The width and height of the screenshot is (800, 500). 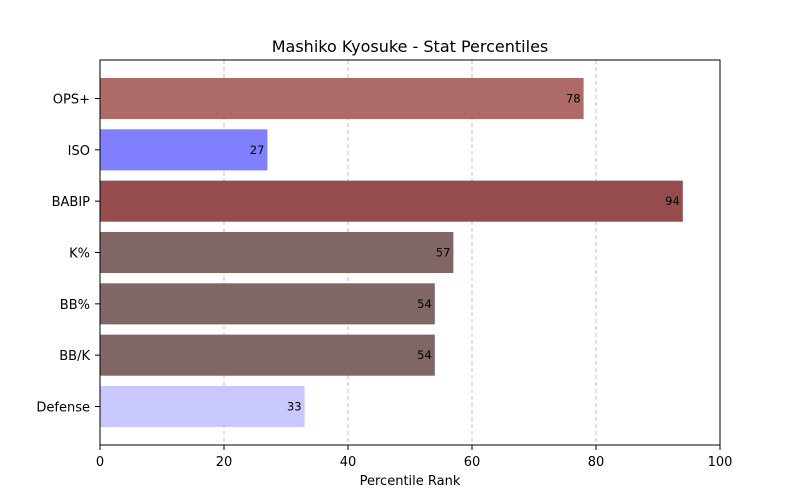 What do you see at coordinates (100, 462) in the screenshot?
I see `x-tick-label: 0` at bounding box center [100, 462].